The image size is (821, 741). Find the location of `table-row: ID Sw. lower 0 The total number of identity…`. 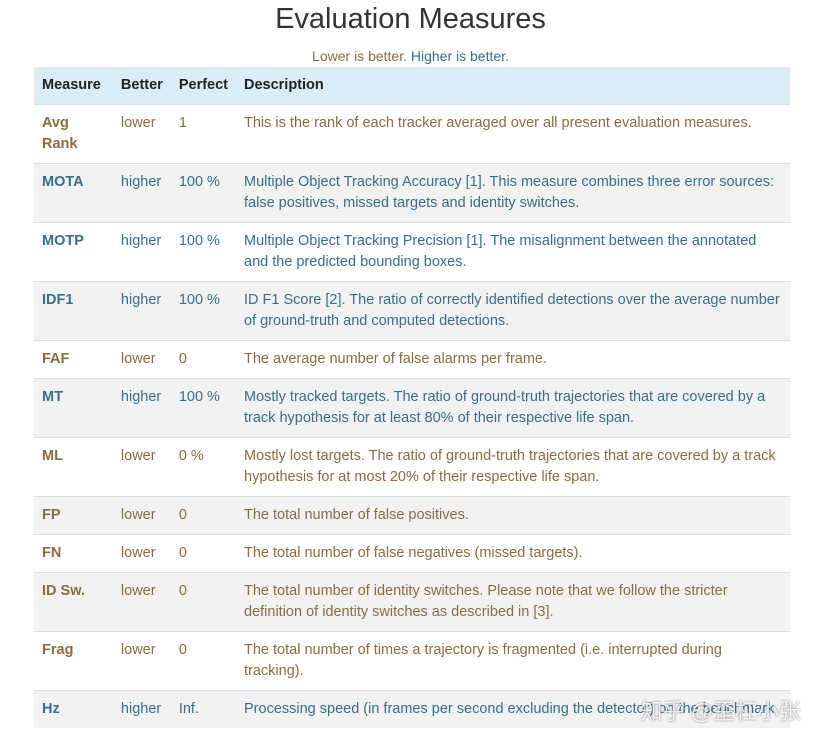

table-row: ID Sw. lower 0 The total number of identity… is located at coordinates (412, 602).